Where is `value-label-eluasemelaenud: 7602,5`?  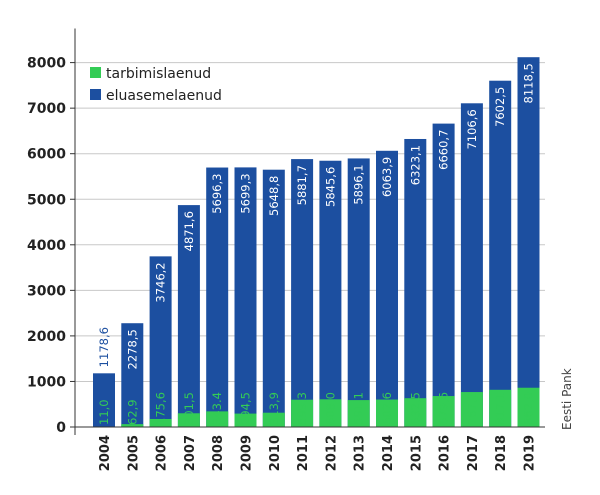 value-label-eluasemelaenud: 7602,5 is located at coordinates (500, 107).